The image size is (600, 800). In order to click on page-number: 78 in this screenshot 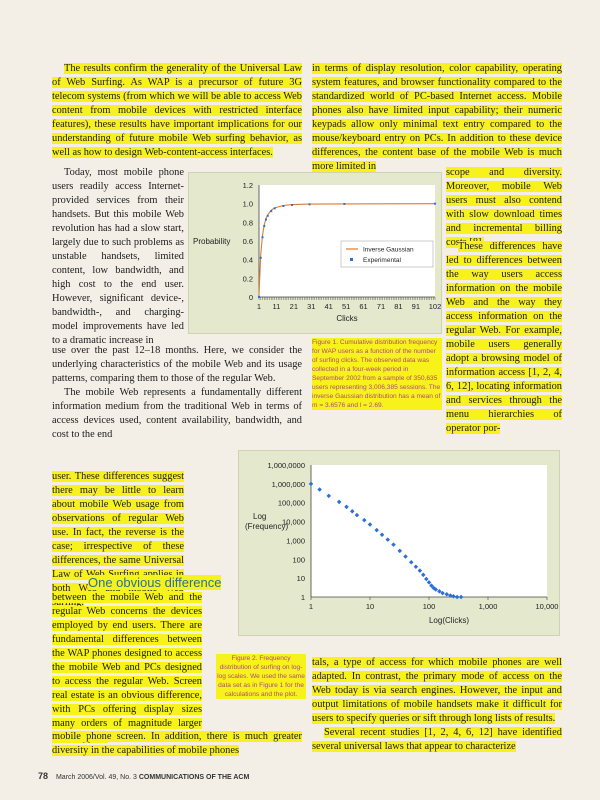, I will do `click(43, 776)`.